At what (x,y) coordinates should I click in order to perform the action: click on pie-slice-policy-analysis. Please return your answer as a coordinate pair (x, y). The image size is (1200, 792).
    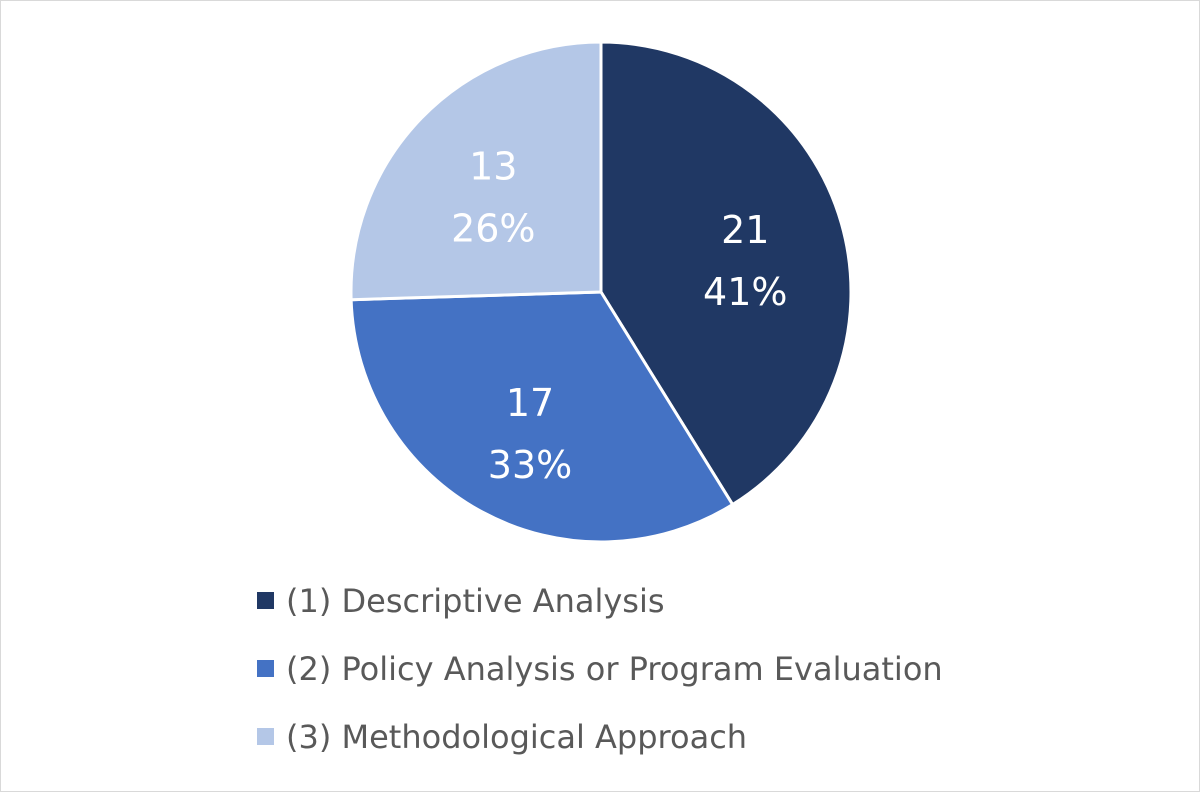
    Looking at the image, I should click on (542, 417).